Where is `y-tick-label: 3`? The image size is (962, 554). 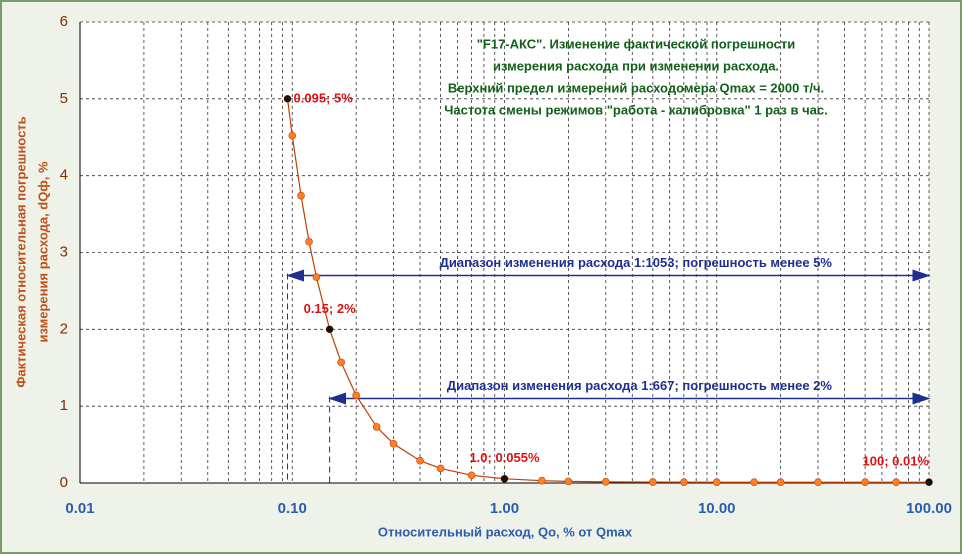
y-tick-label: 3 is located at coordinates (64, 251).